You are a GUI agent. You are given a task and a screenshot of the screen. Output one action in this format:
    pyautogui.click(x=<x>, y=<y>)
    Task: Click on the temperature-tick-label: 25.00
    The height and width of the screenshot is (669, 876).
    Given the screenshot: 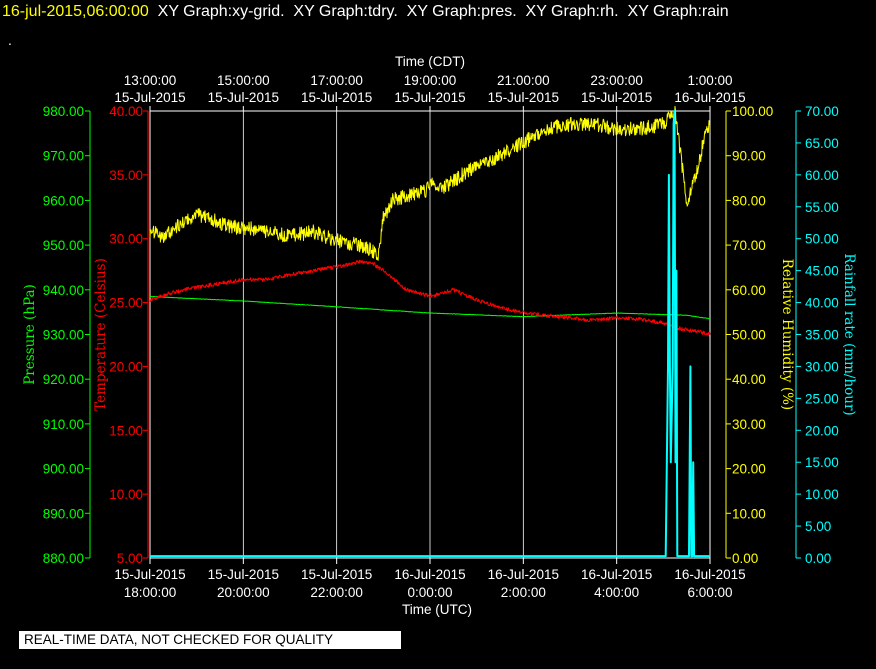 What is the action you would take?
    pyautogui.click(x=126, y=303)
    